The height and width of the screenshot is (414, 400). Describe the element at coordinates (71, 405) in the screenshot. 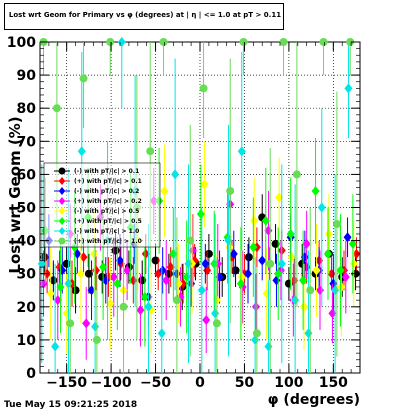

I see `timestamp: Tue May 15 09:21:25 2018` at that location.